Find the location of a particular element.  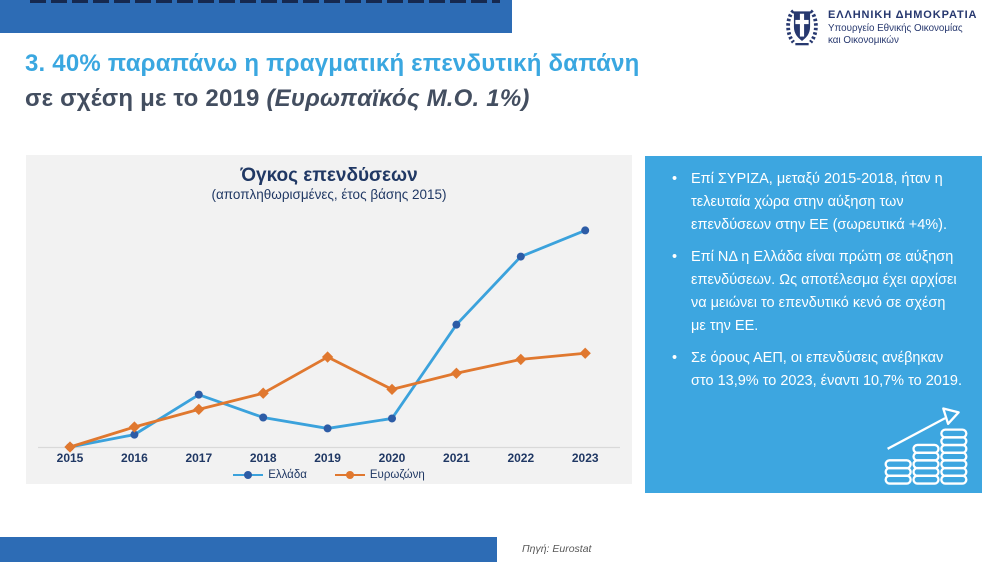

slide-title-line2-regular: σε σχέση με το 2019 is located at coordinates (146, 98).